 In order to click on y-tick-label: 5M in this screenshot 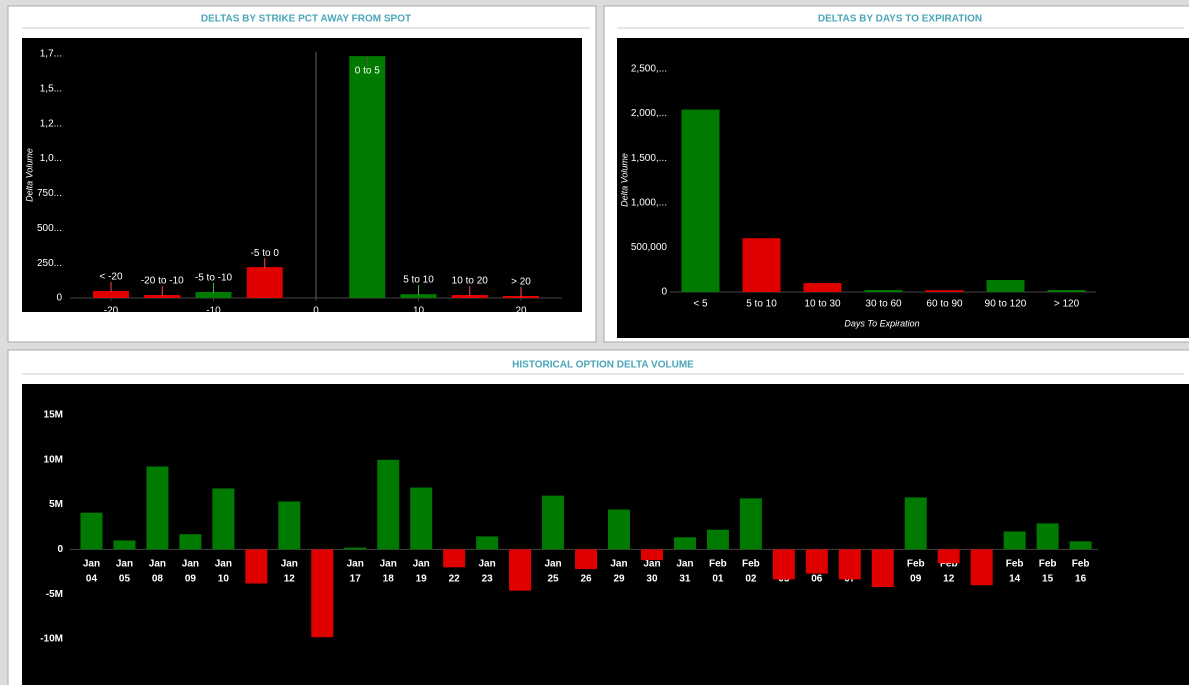, I will do `click(56, 504)`.